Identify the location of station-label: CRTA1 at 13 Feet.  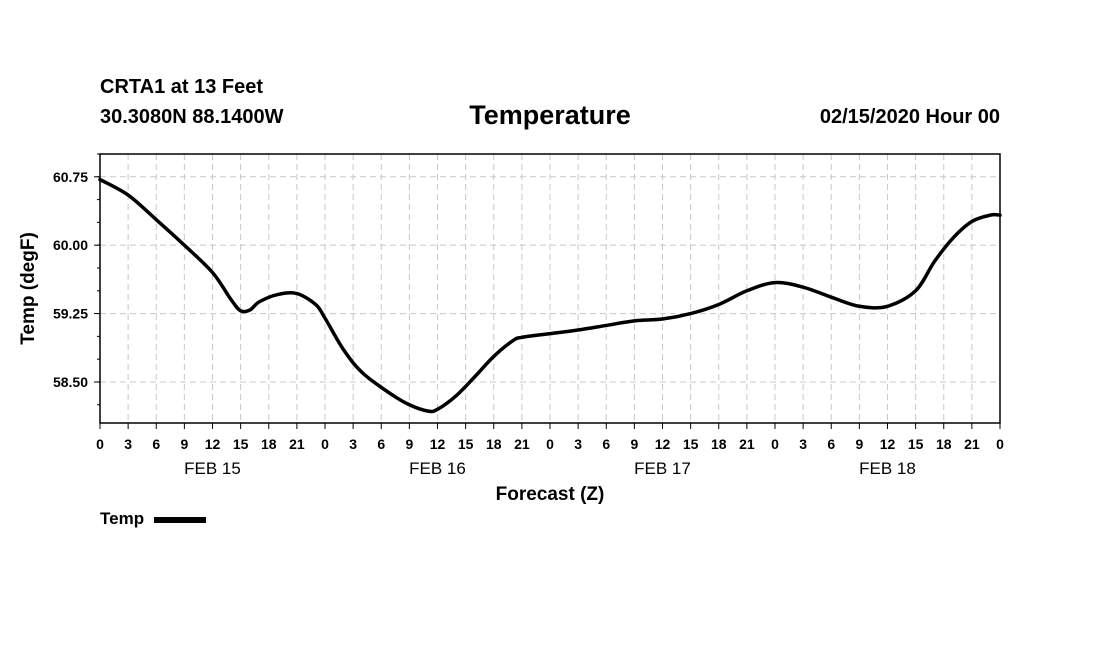
(182, 87).